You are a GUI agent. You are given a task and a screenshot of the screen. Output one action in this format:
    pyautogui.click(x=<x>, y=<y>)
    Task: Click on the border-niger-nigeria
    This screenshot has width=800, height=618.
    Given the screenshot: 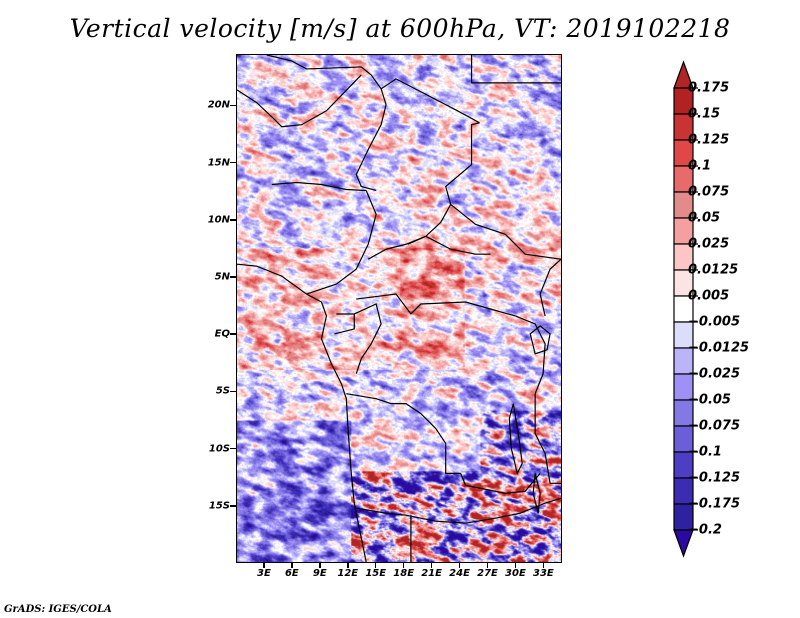 What is the action you would take?
    pyautogui.click(x=319, y=186)
    